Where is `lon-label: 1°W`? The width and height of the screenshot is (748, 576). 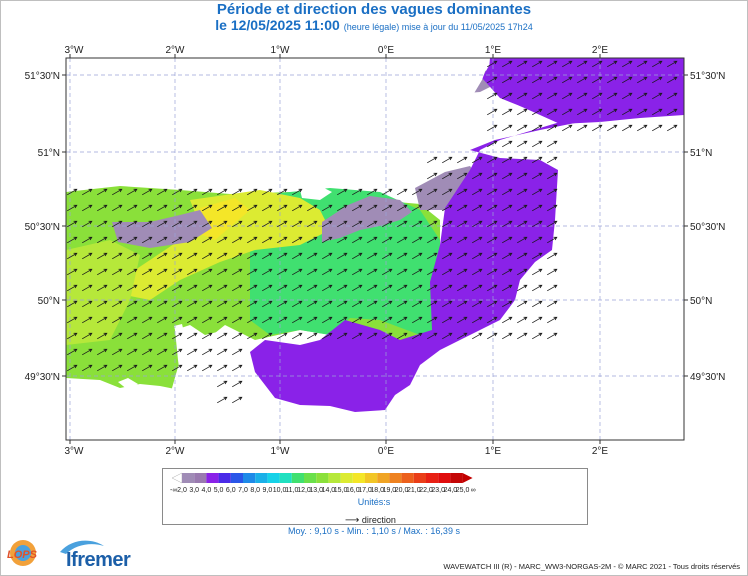
lon-label: 1°W is located at coordinates (281, 50).